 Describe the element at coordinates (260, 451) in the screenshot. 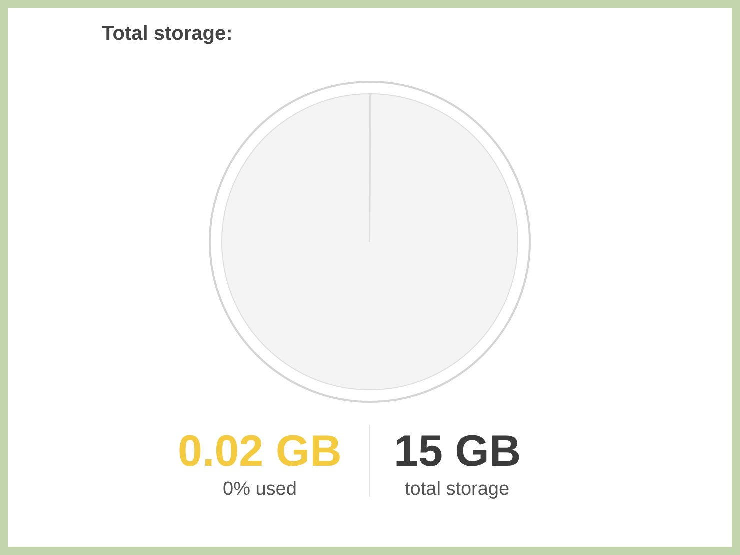

I see `text: 0.02 GB` at that location.